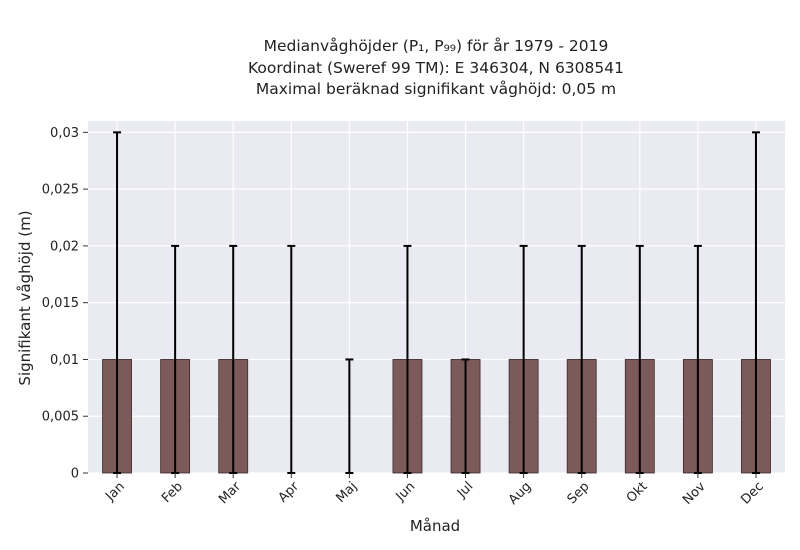  I want to click on x-tick-label-okt: Okt, so click(637, 492).